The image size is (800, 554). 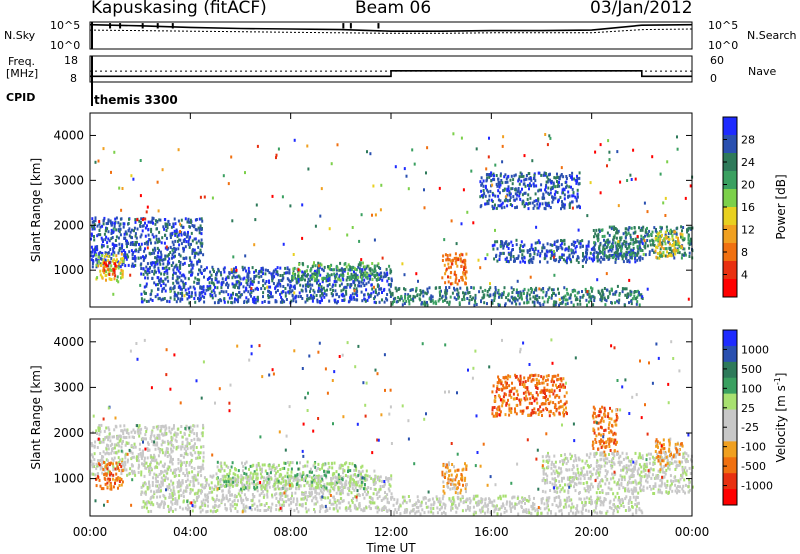 I want to click on nsky-panel, so click(x=391, y=35).